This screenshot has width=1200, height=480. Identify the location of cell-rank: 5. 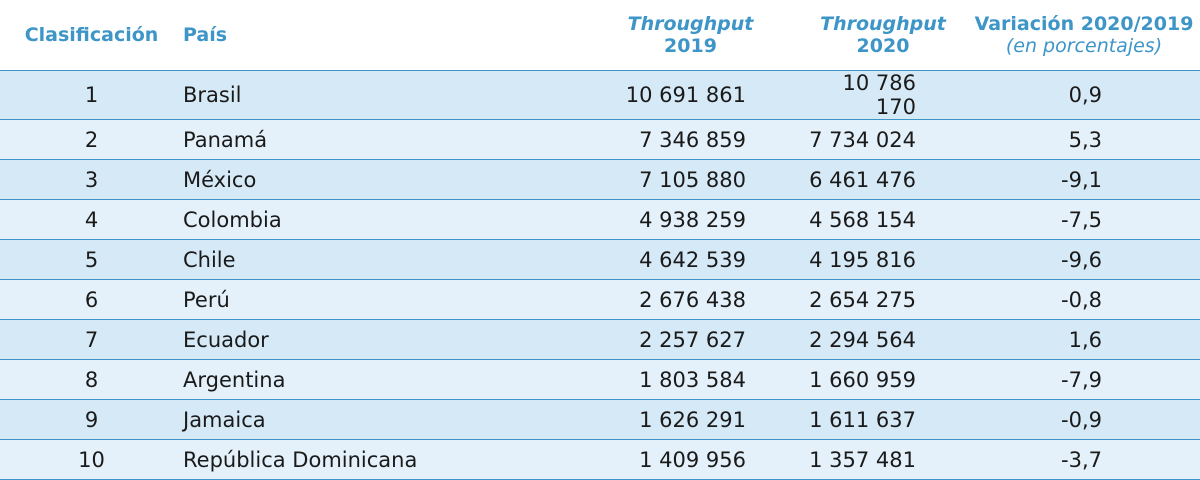
(91, 259).